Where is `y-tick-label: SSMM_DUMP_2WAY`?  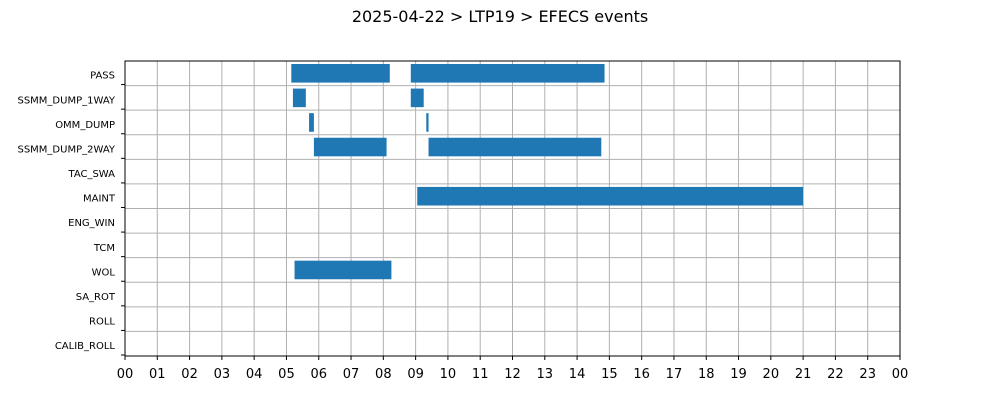
y-tick-label: SSMM_DUMP_2WAY is located at coordinates (66, 149).